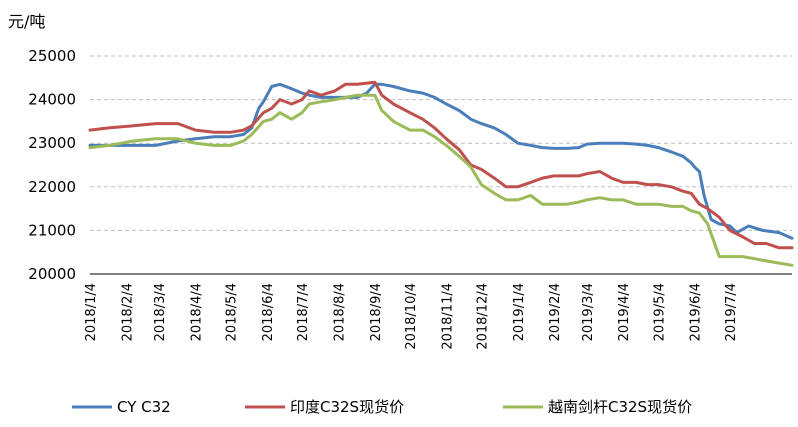  I want to click on legend-label-1: CY C32, so click(144, 407).